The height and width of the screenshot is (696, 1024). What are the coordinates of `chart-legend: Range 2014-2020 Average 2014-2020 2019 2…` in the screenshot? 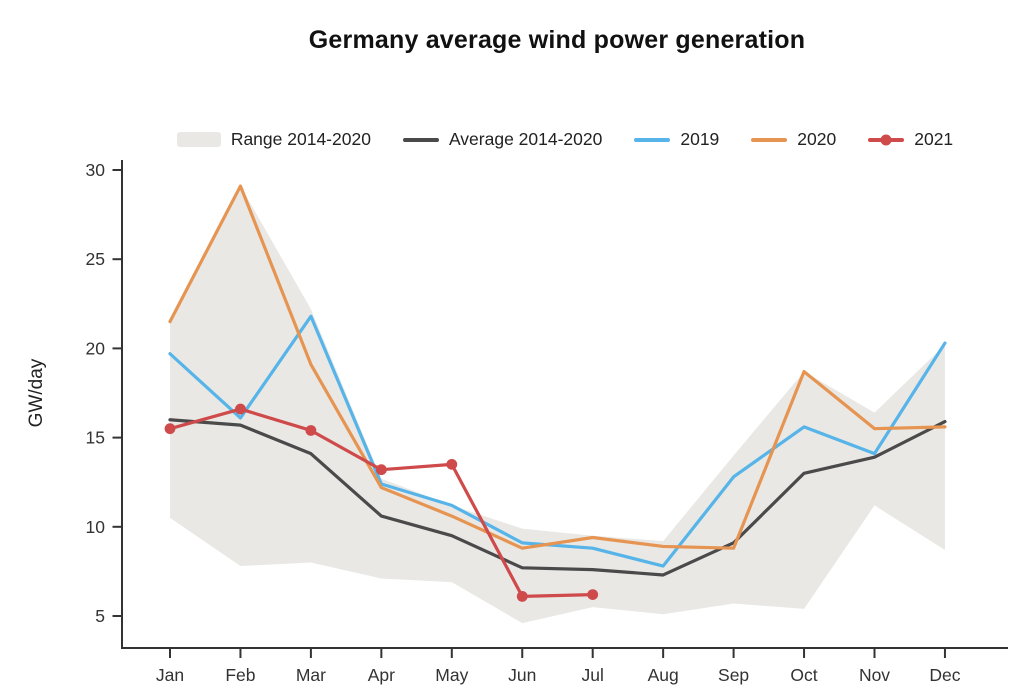 It's located at (565, 139).